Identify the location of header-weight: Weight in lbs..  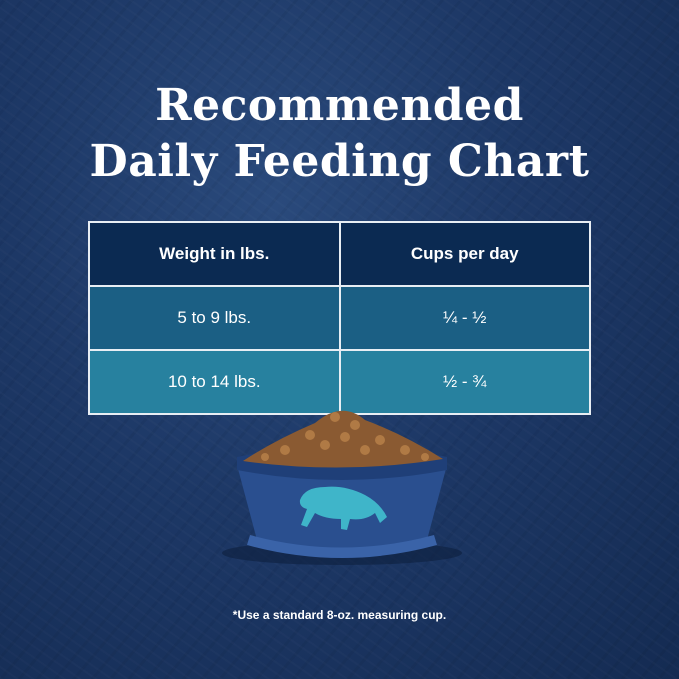
(214, 254).